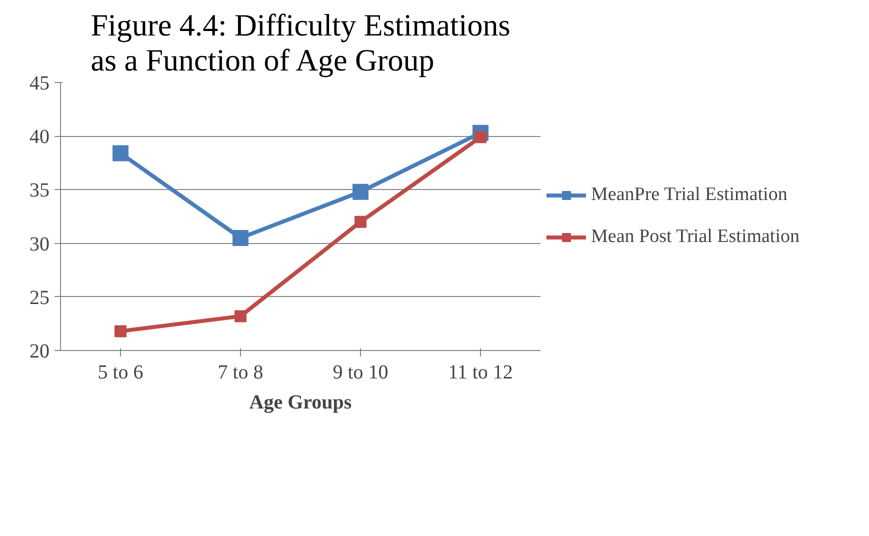 This screenshot has width=869, height=536. Describe the element at coordinates (689, 195) in the screenshot. I see `legend-label: MeanPre Trial Estimation` at that location.